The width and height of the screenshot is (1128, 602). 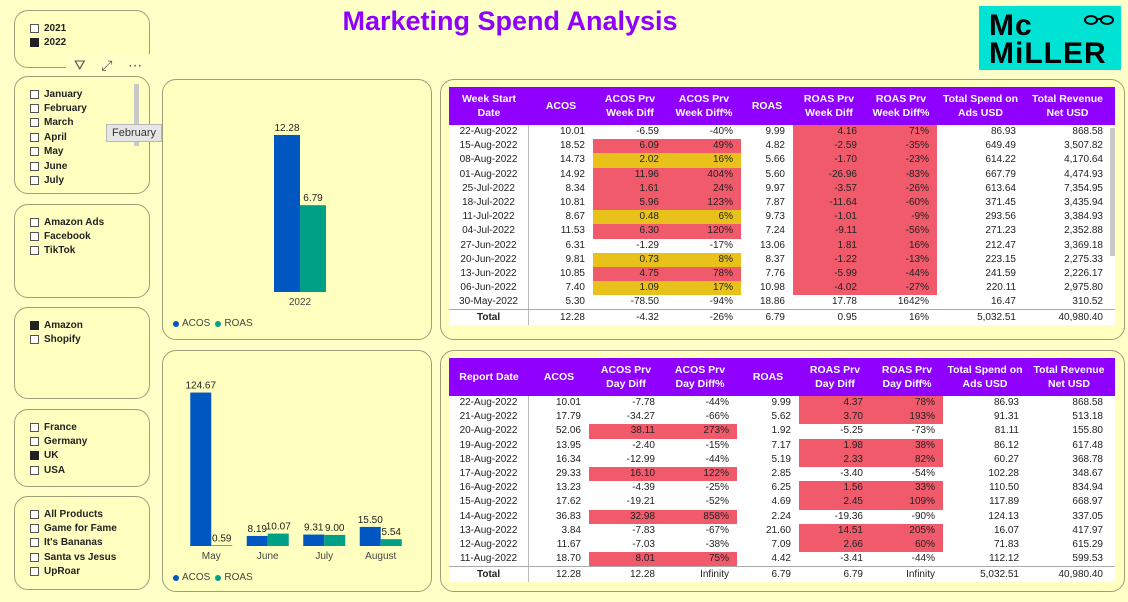 What do you see at coordinates (89, 137) in the screenshot?
I see `slicer-option-month: April` at bounding box center [89, 137].